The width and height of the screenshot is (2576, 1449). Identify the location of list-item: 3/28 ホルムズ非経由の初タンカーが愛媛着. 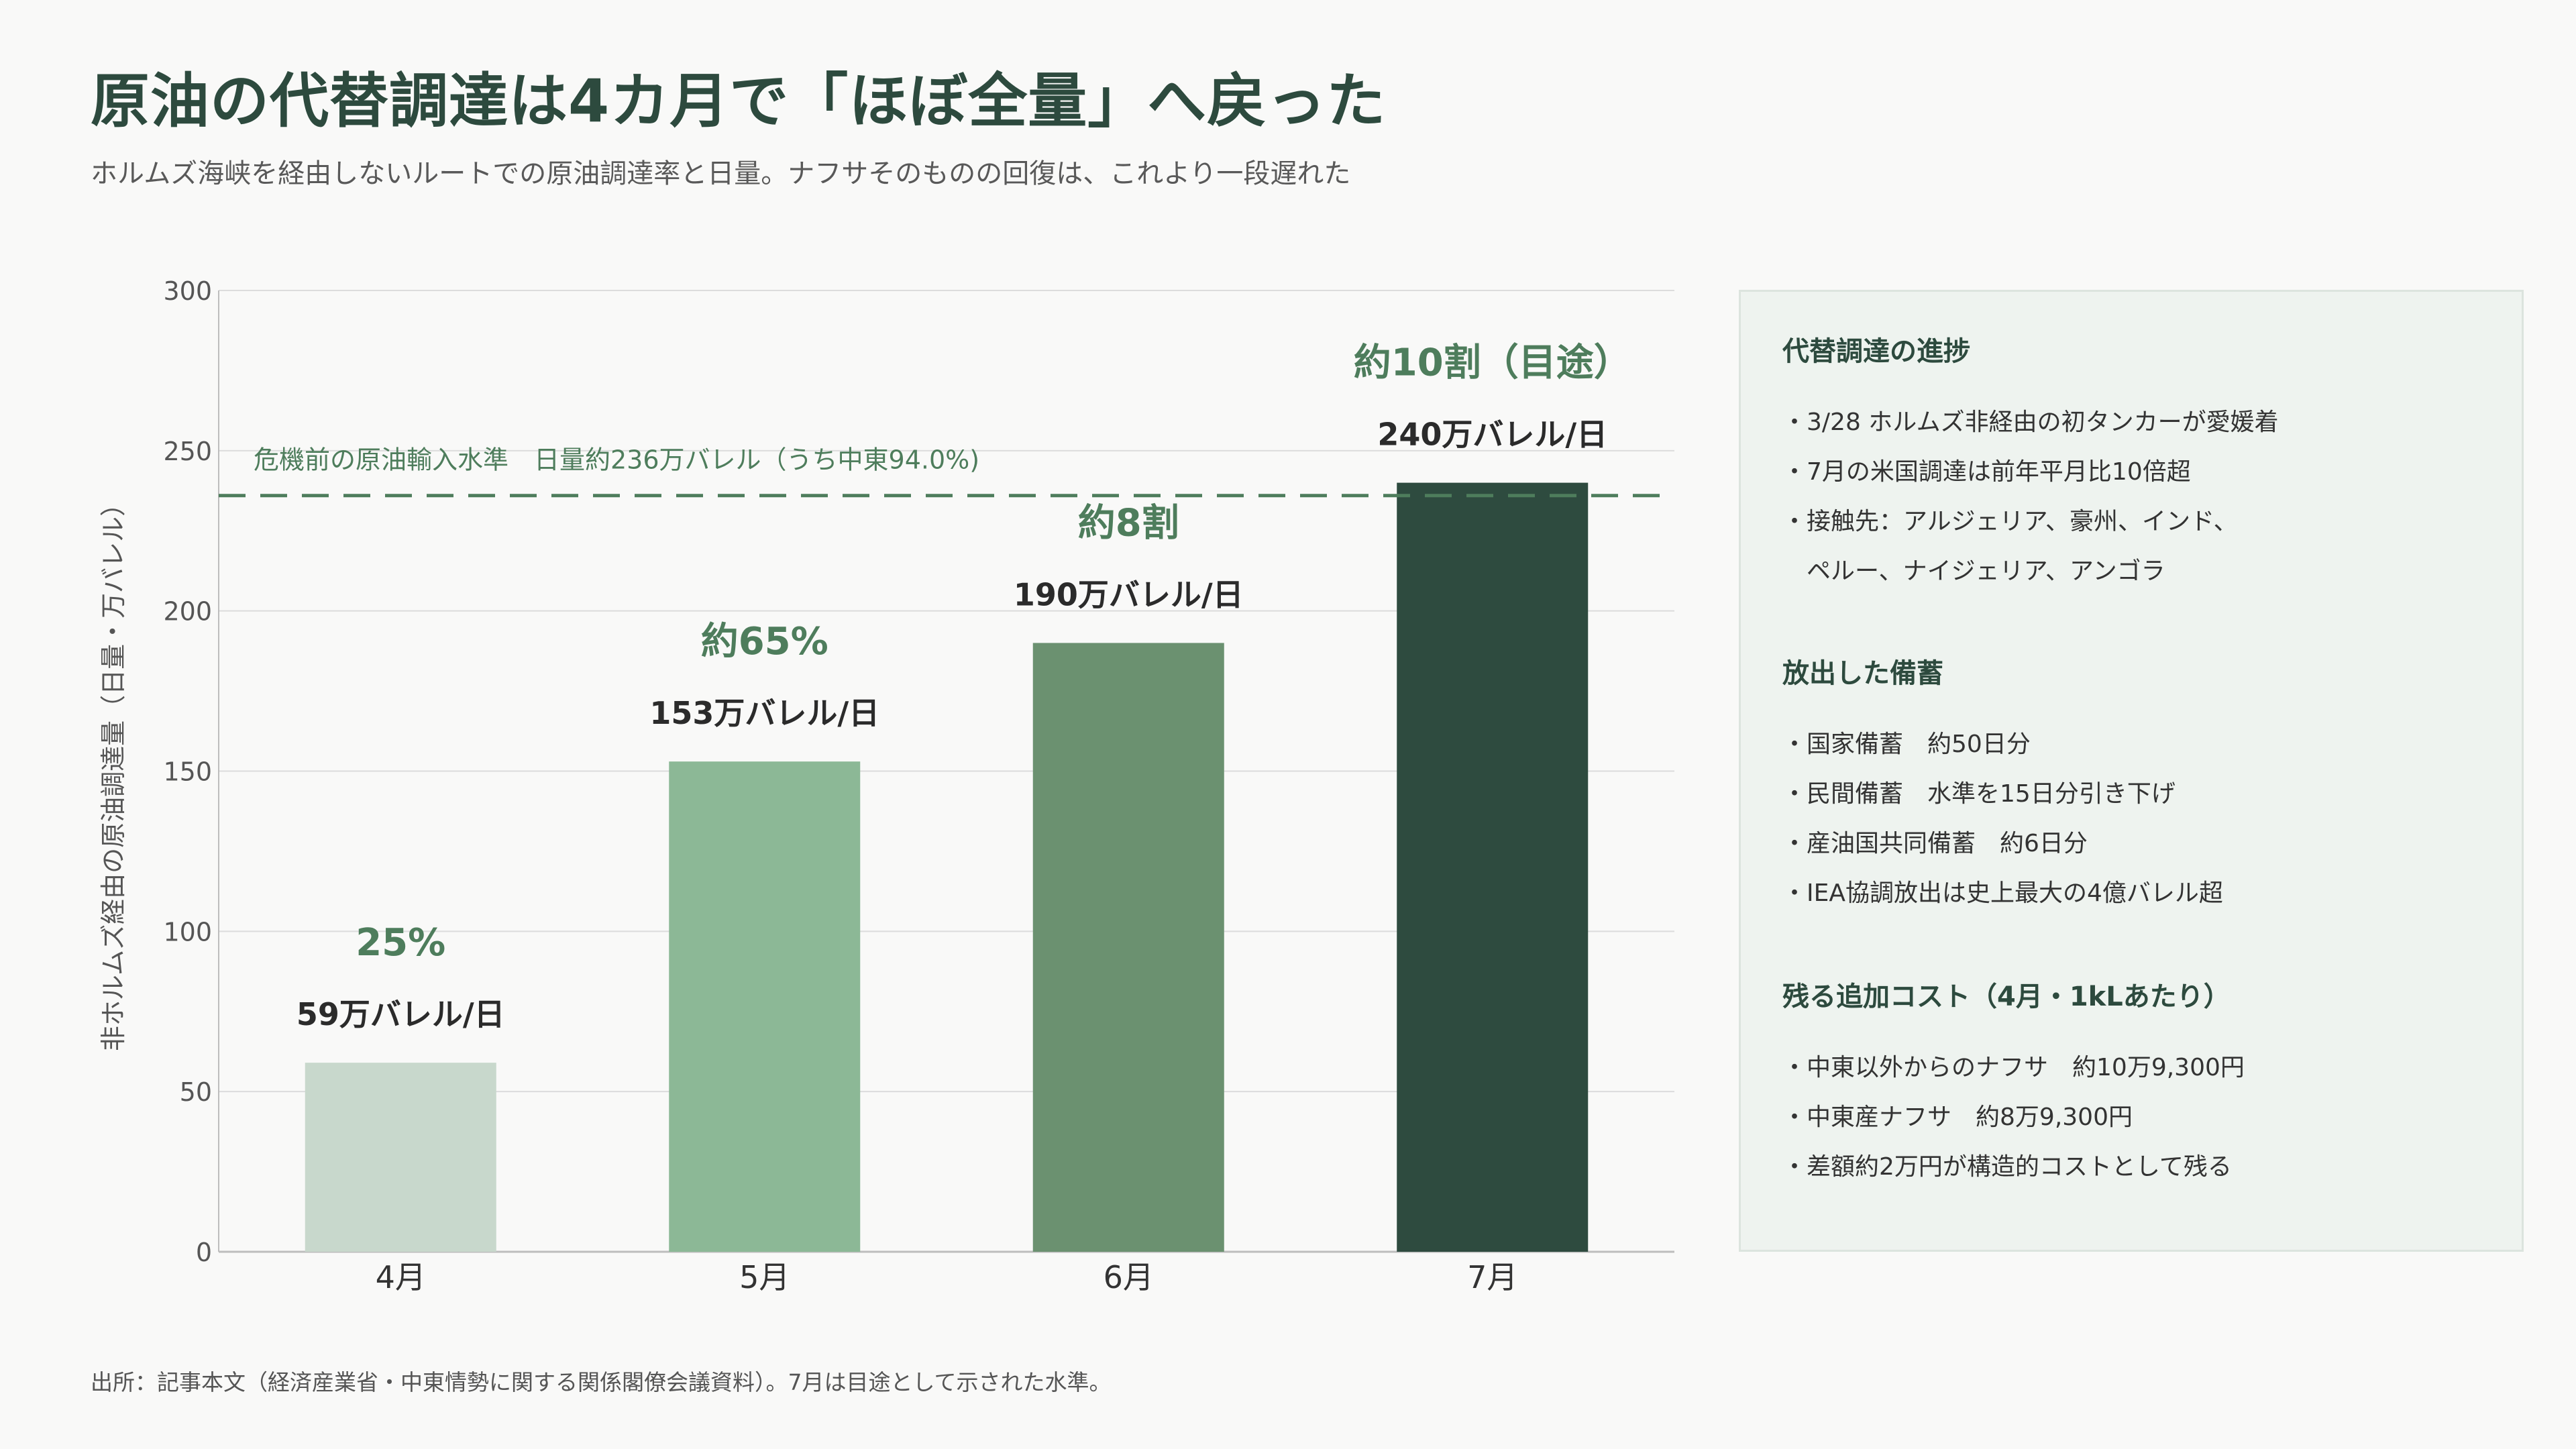
(2030, 422).